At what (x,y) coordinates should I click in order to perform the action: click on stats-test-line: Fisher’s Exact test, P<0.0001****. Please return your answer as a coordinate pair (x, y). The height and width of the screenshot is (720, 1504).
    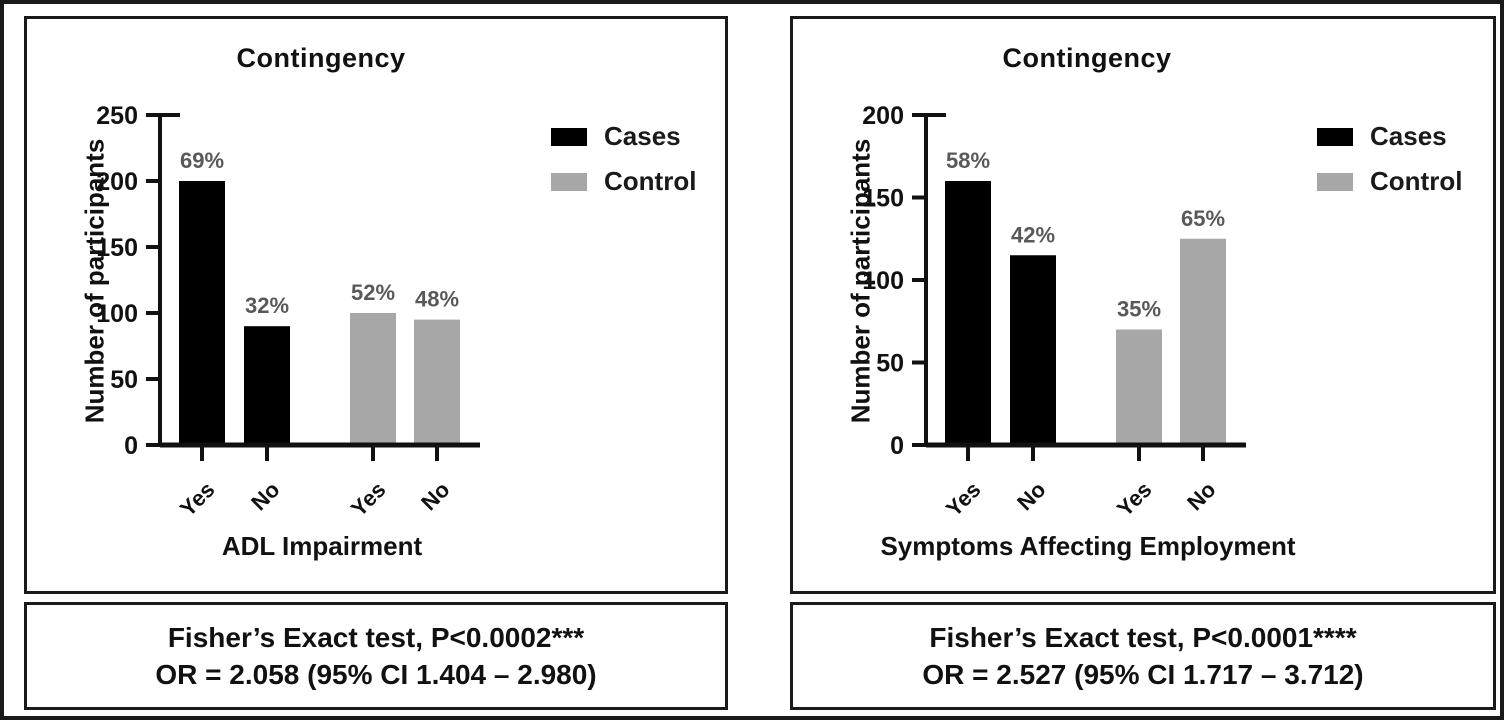
    Looking at the image, I should click on (1143, 637).